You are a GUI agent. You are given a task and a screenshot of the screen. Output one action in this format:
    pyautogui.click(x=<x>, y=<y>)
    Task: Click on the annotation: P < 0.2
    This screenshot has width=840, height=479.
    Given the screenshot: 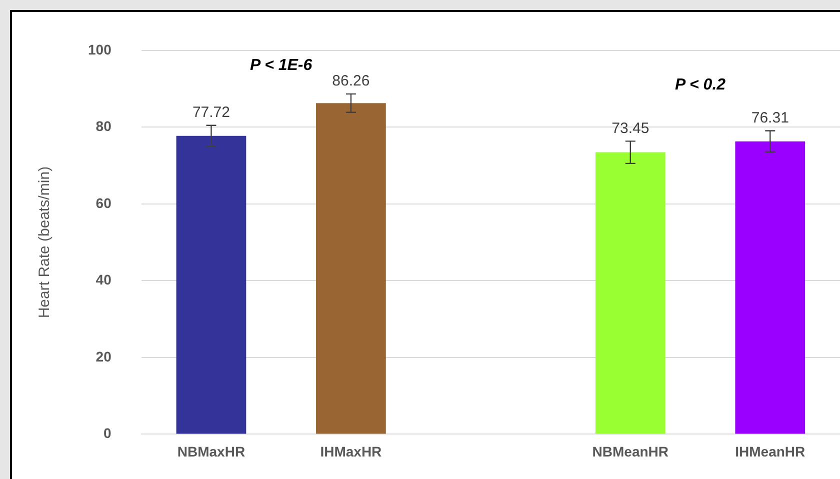 What is the action you would take?
    pyautogui.click(x=700, y=85)
    